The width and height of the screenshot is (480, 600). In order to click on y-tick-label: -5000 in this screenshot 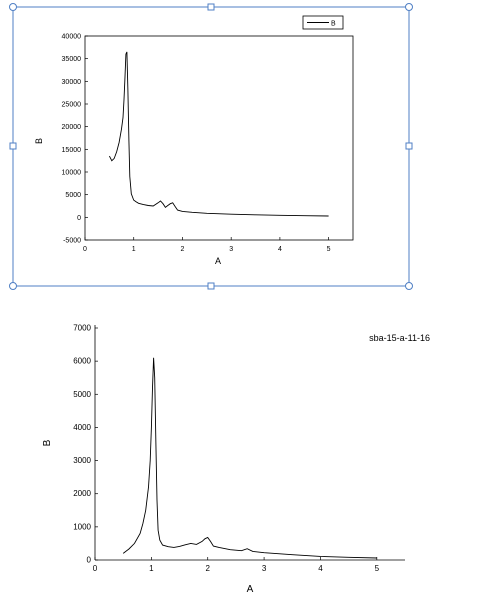, I will do `click(72, 241)`.